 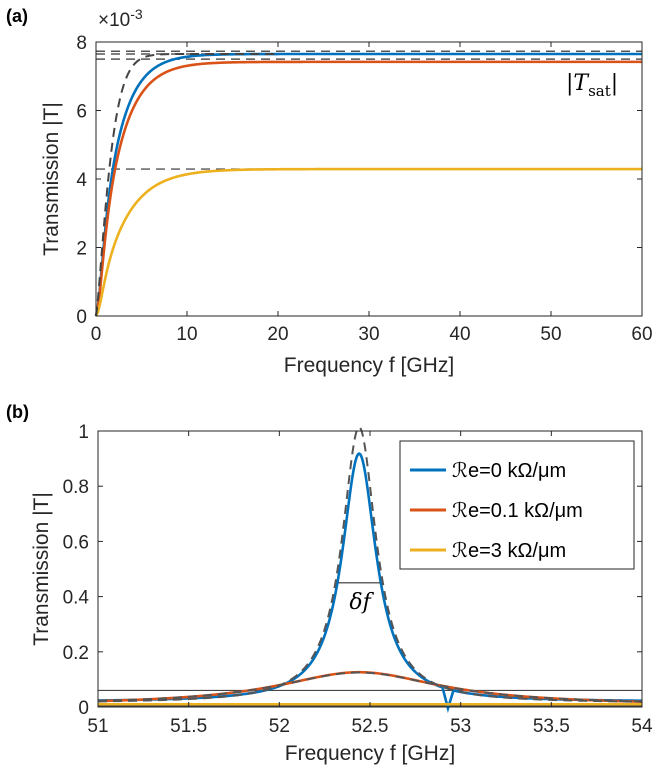 What do you see at coordinates (370, 726) in the screenshot?
I see `x-tick-label-b-3: 52.5` at bounding box center [370, 726].